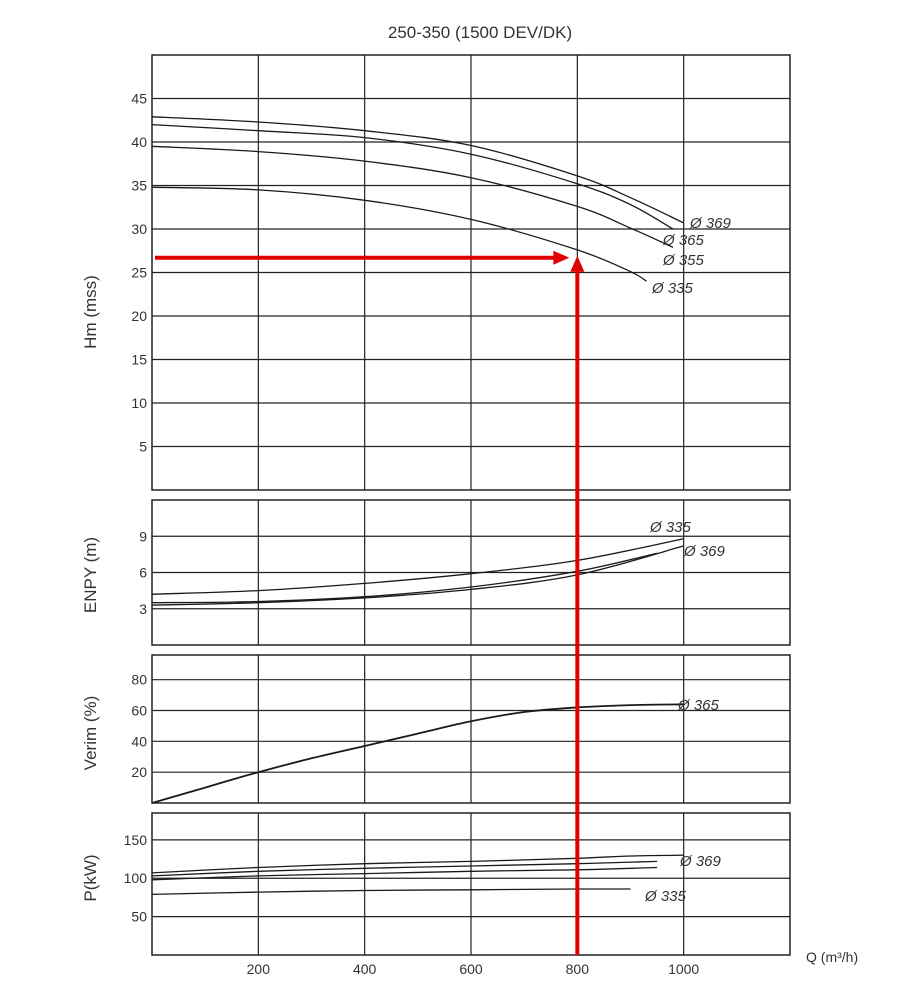 The width and height of the screenshot is (911, 1005). What do you see at coordinates (90, 575) in the screenshot?
I see `y-axis-label: ENPY (m)` at bounding box center [90, 575].